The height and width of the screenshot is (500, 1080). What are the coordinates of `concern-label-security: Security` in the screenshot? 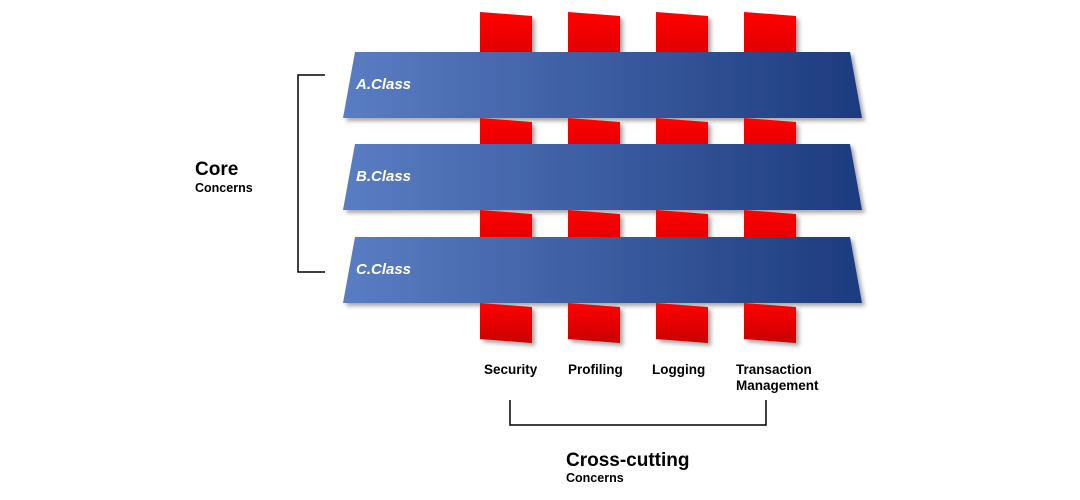 It's located at (511, 369).